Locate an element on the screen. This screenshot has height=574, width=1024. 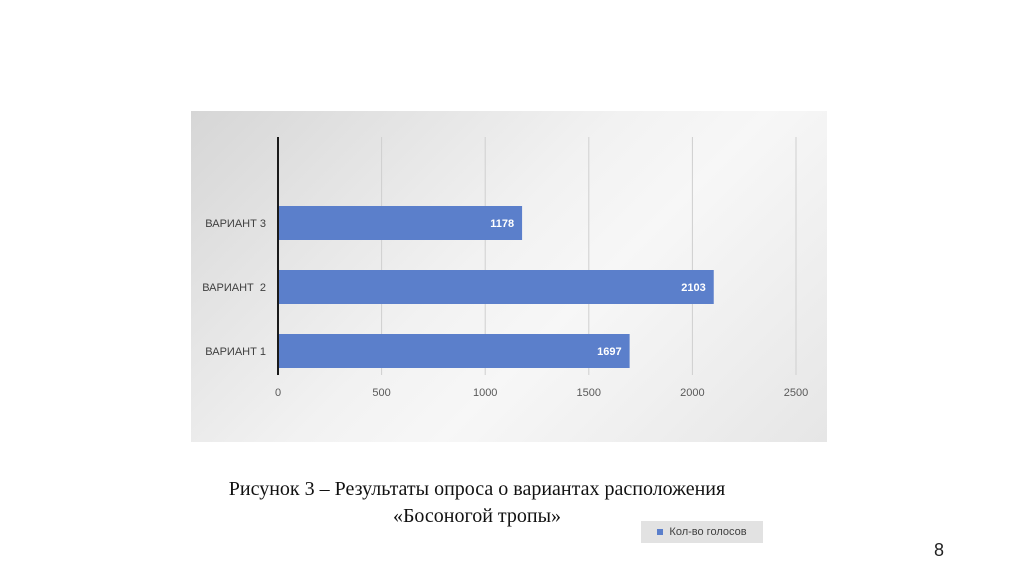
category-label-1: ВАРИАНТ 1 is located at coordinates (235, 352).